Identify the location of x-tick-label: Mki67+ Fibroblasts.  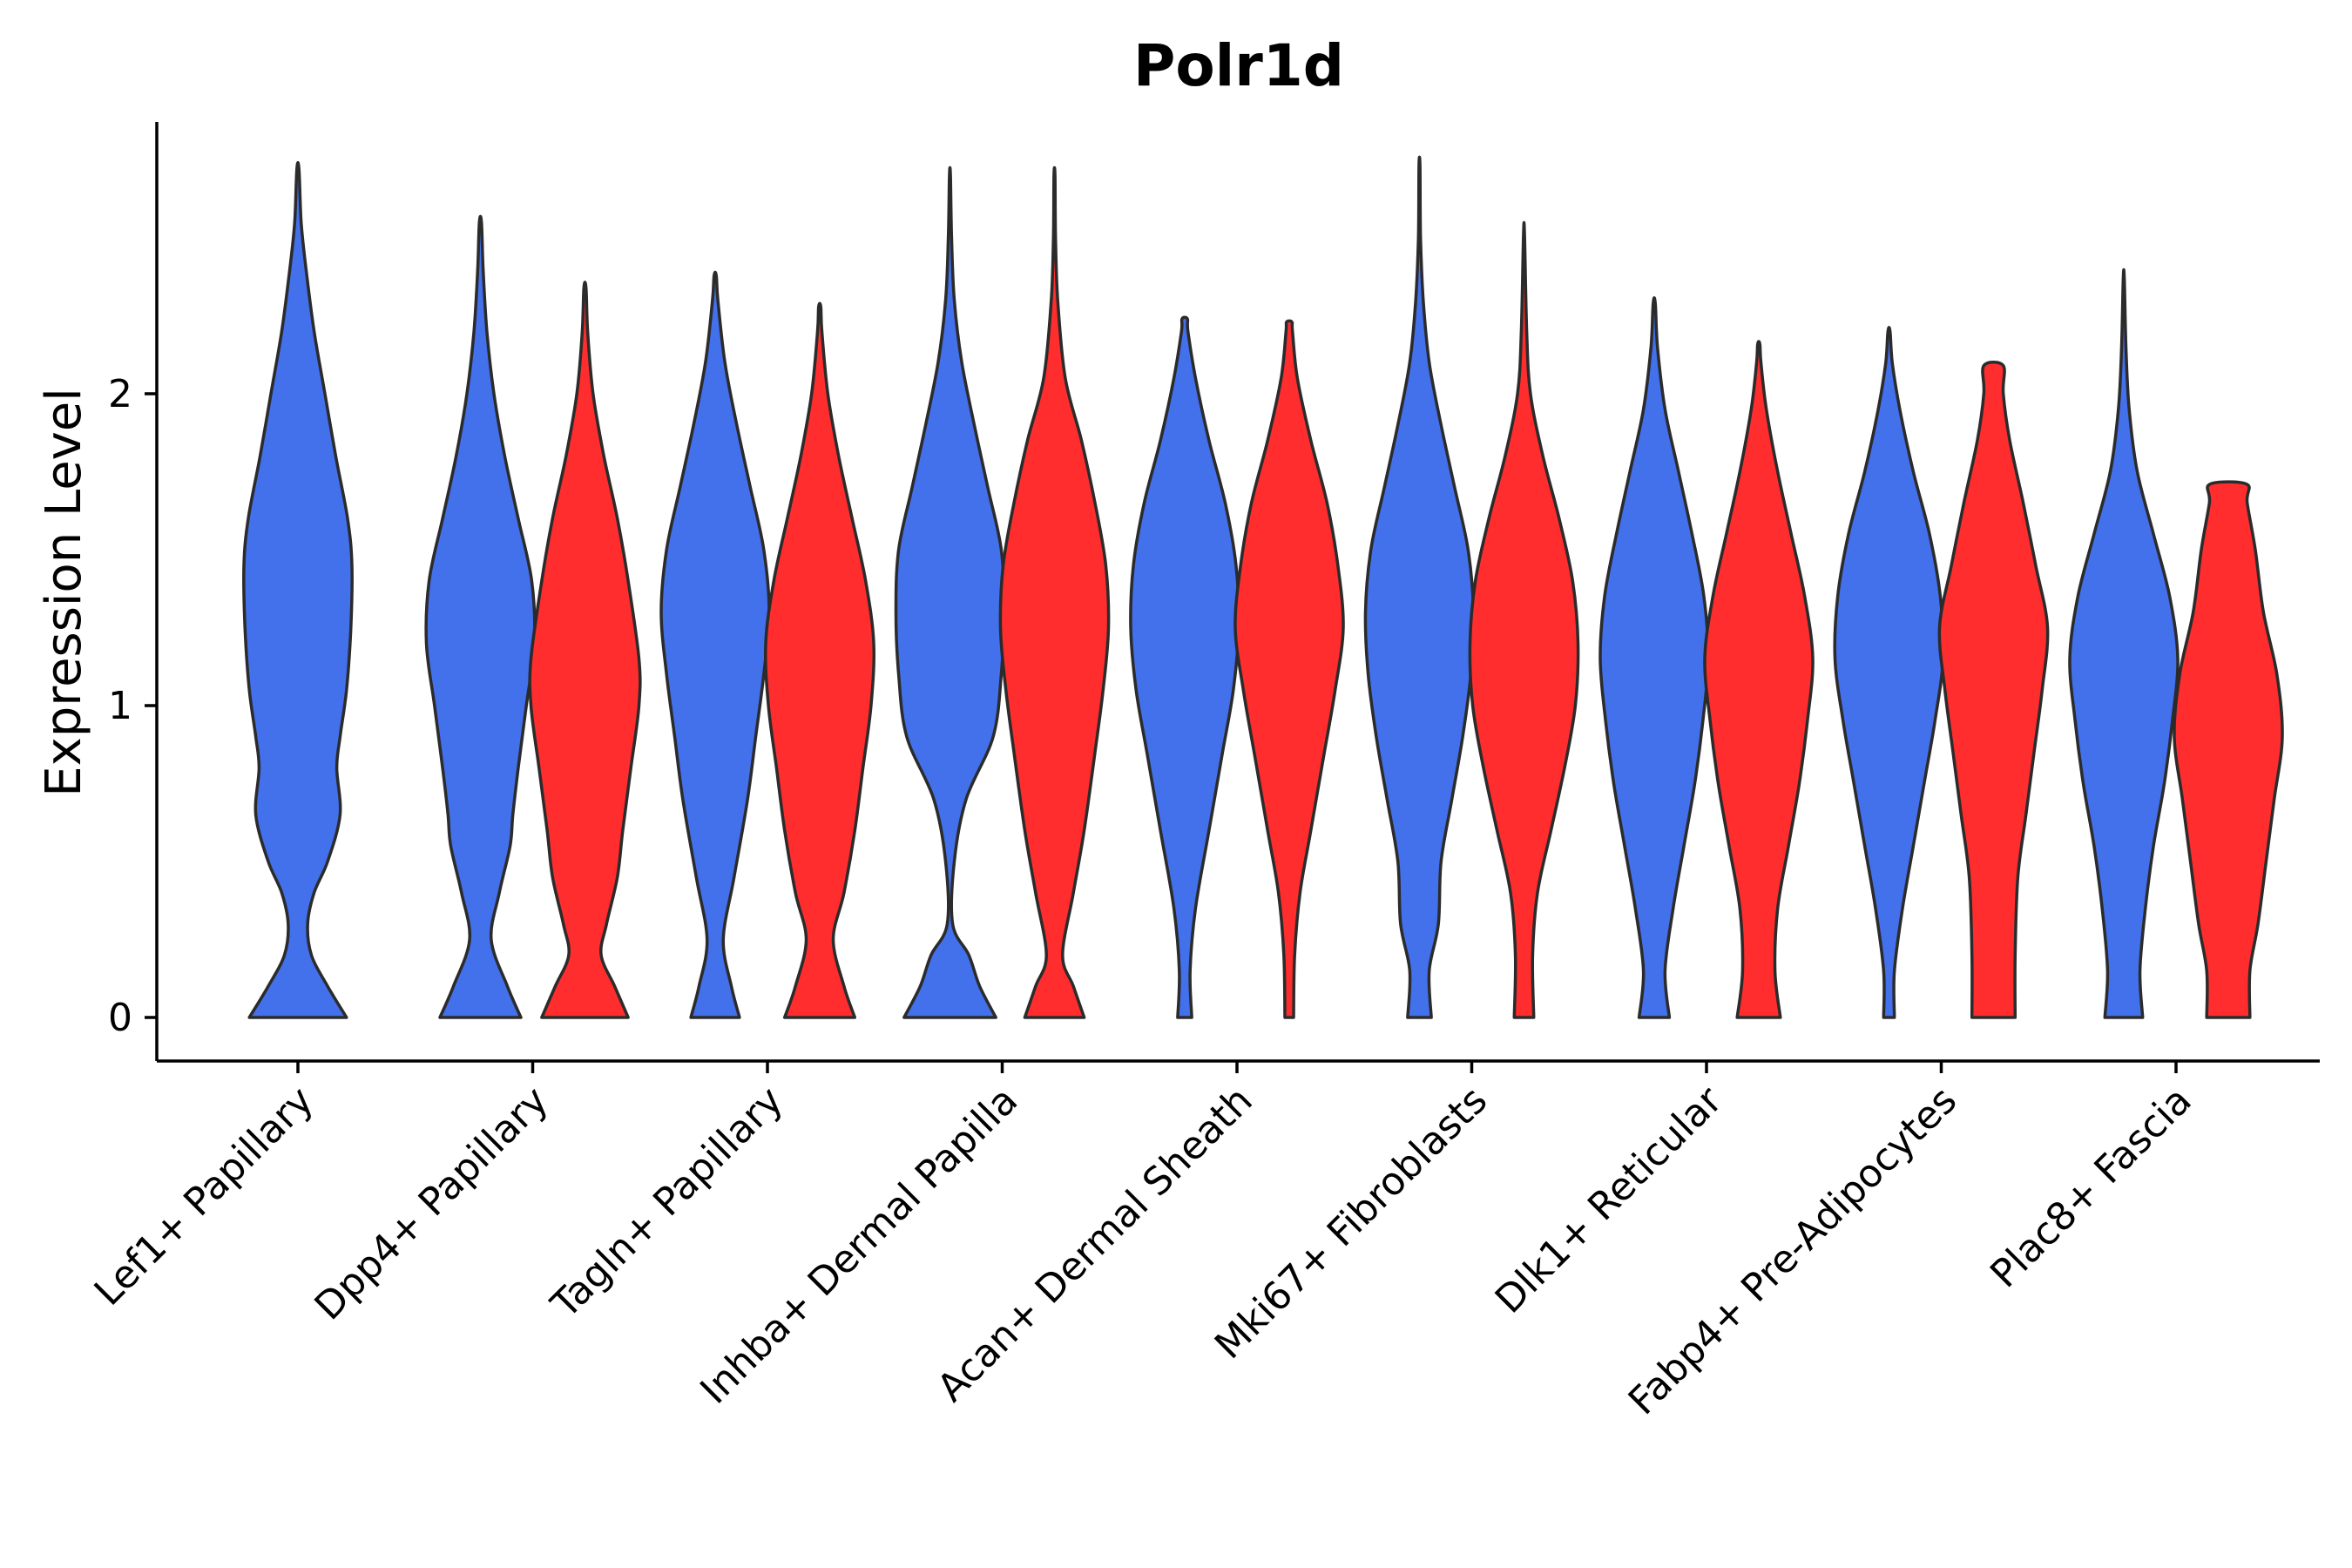
(1351, 1223).